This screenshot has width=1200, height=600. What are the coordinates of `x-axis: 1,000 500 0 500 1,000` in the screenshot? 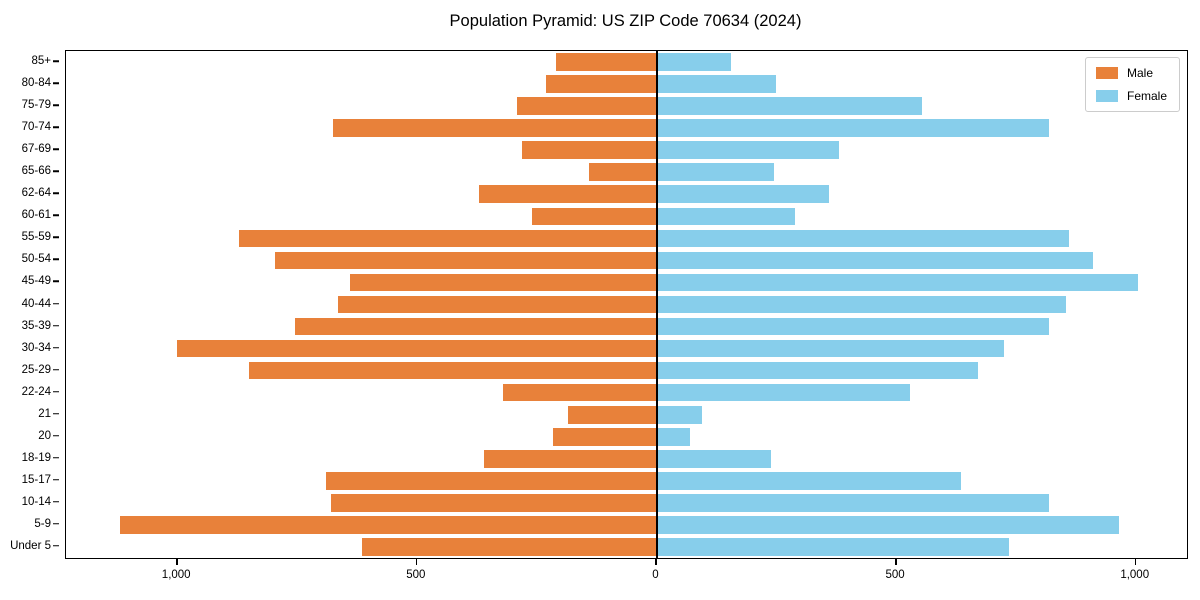 It's located at (625, 573).